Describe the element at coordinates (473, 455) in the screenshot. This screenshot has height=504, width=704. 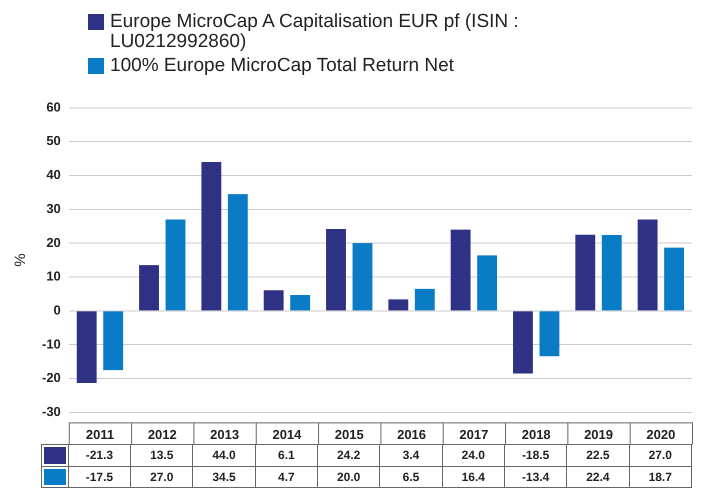
I see `data-label: 24.0` at that location.